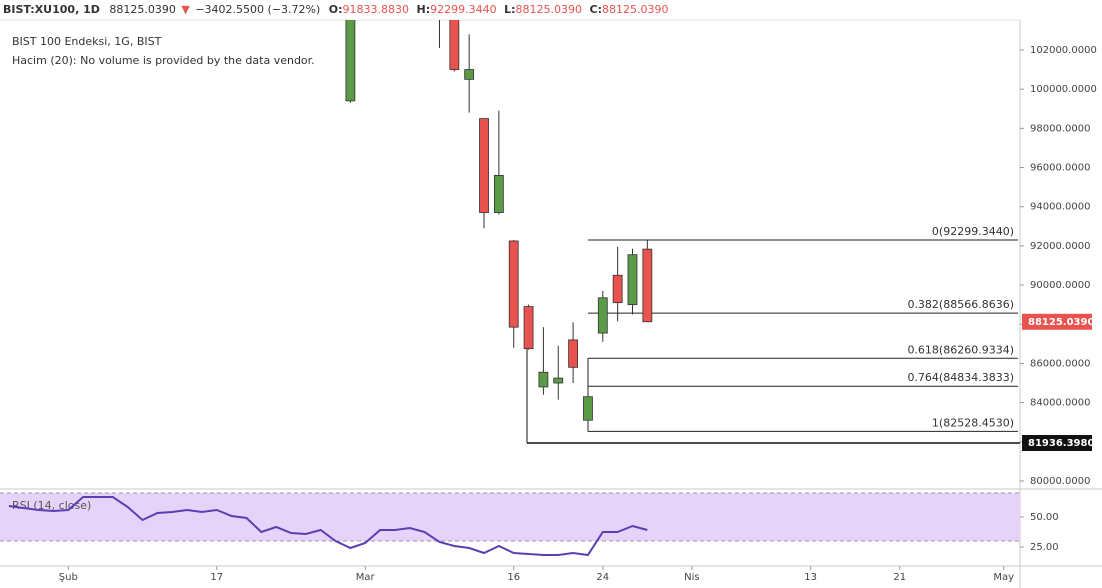 The width and height of the screenshot is (1102, 588). Describe the element at coordinates (1060, 207) in the screenshot. I see `y-tick-label: 94000.0000` at that location.